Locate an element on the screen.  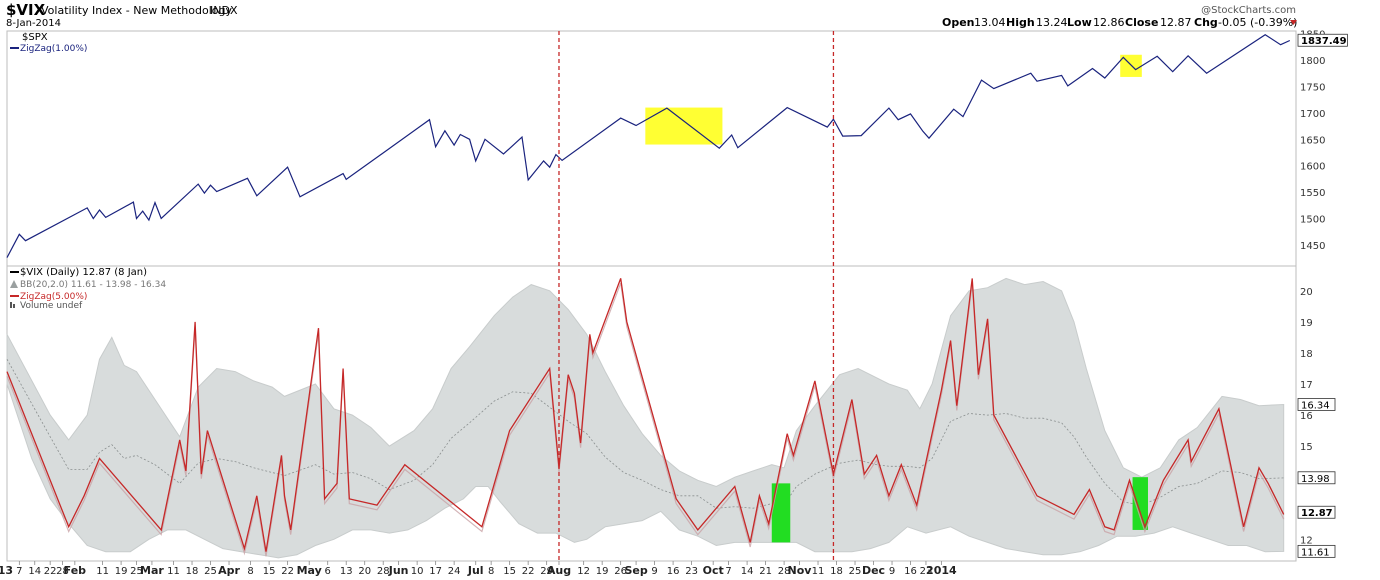
x-tick-label: Sep is located at coordinates (635, 570).